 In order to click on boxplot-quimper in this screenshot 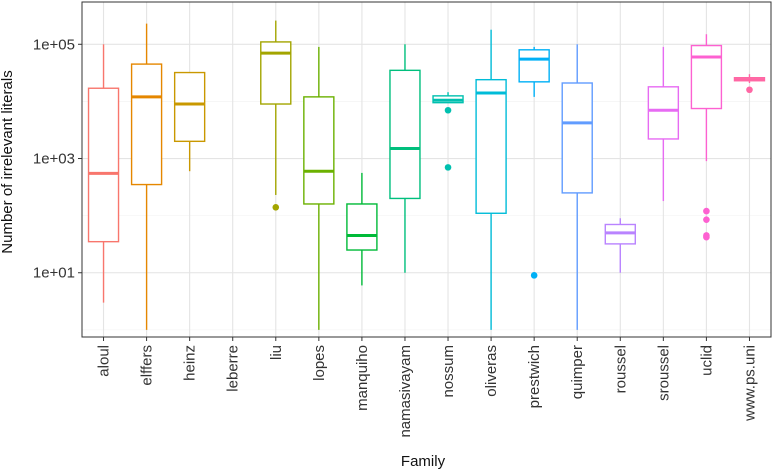, I will do `click(577, 187)`.